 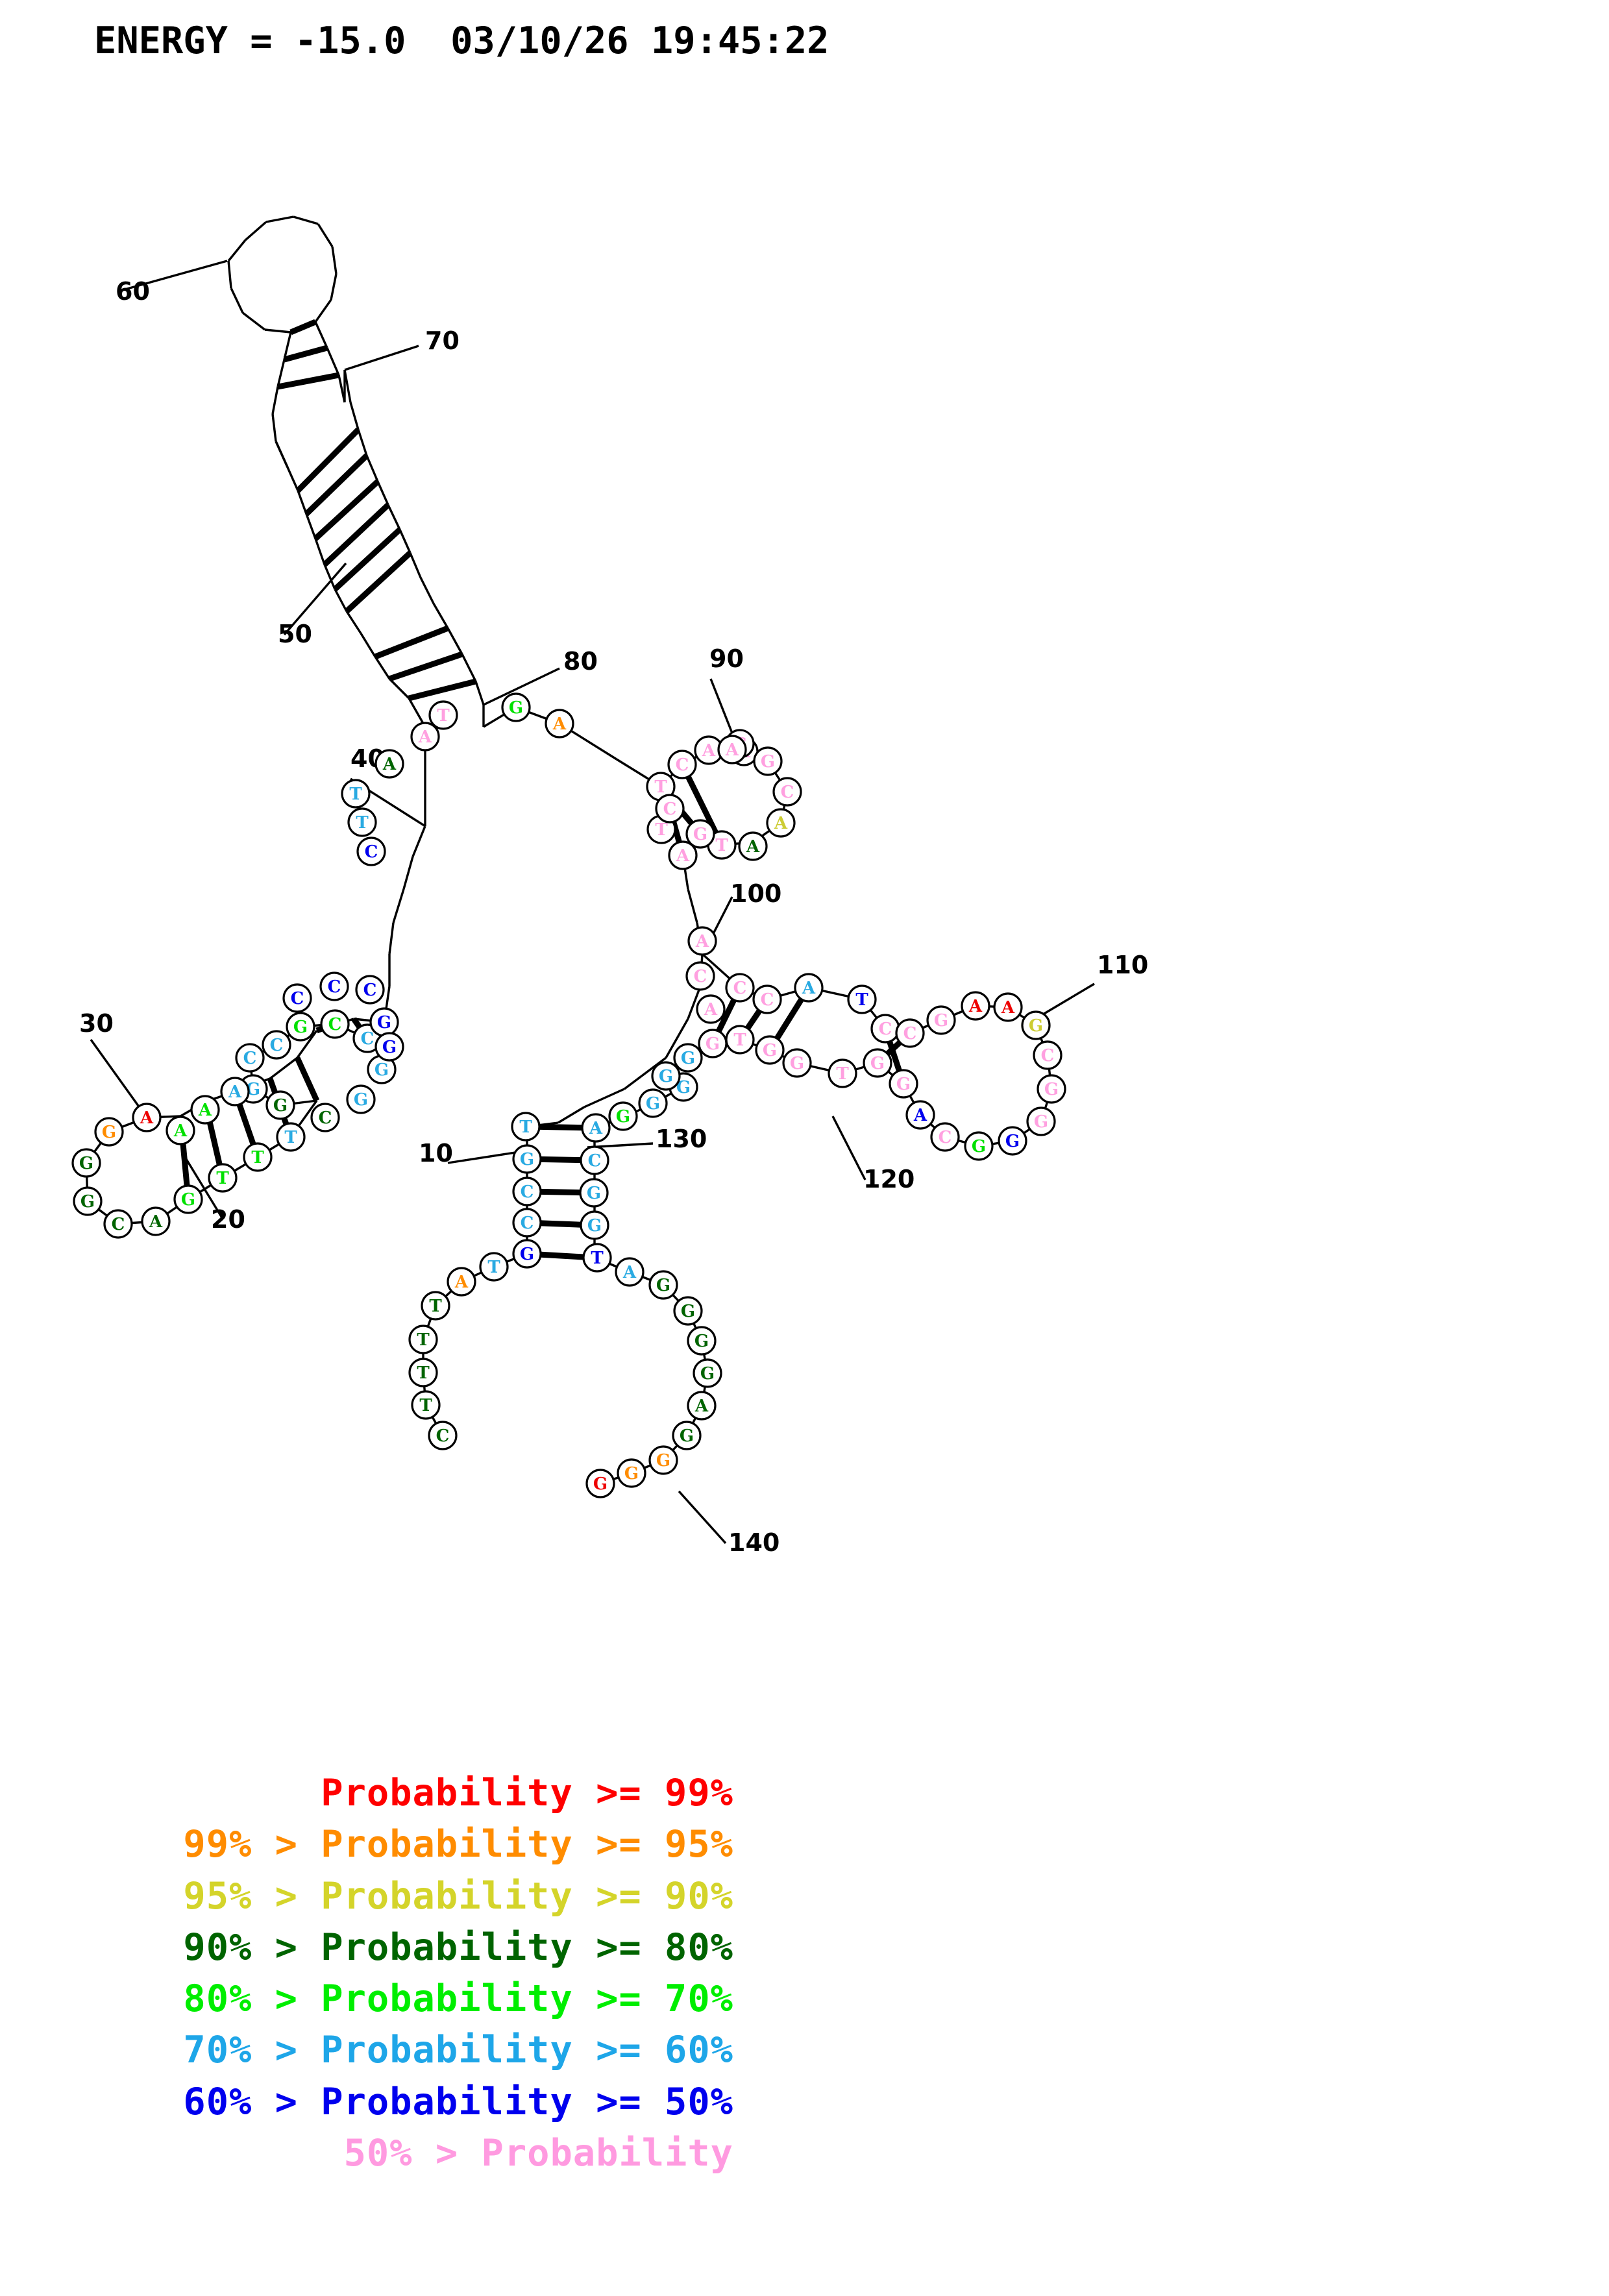 What do you see at coordinates (371, 851) in the screenshot?
I see `nucleotide-59: C` at bounding box center [371, 851].